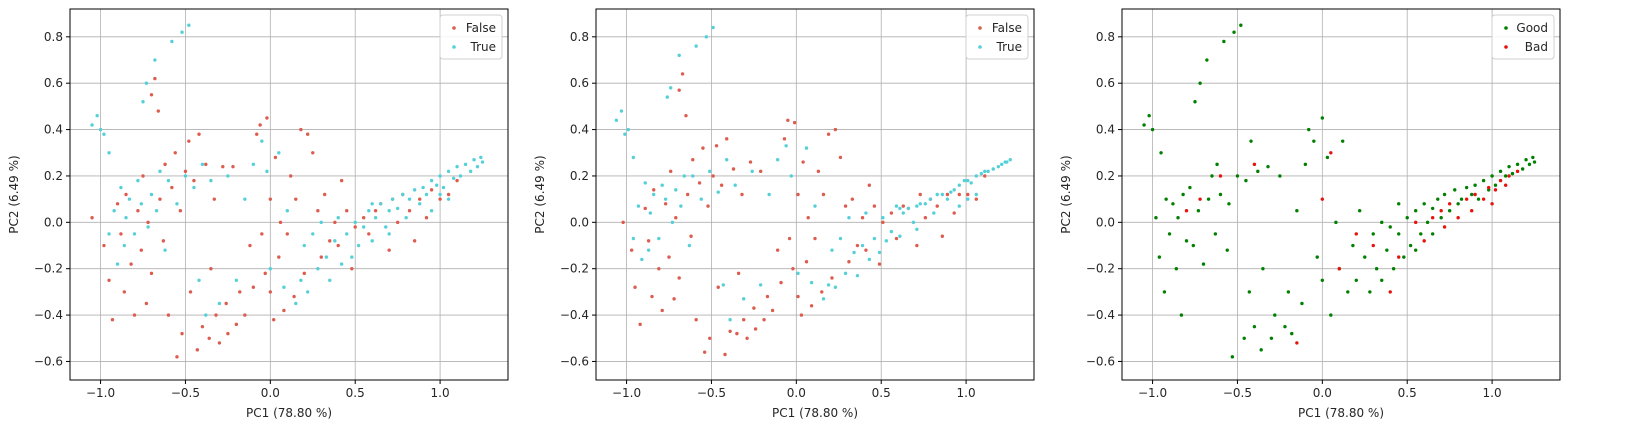 The height and width of the screenshot is (448, 1632). Describe the element at coordinates (1105, 130) in the screenshot. I see `y-tick-label: 0.4` at that location.